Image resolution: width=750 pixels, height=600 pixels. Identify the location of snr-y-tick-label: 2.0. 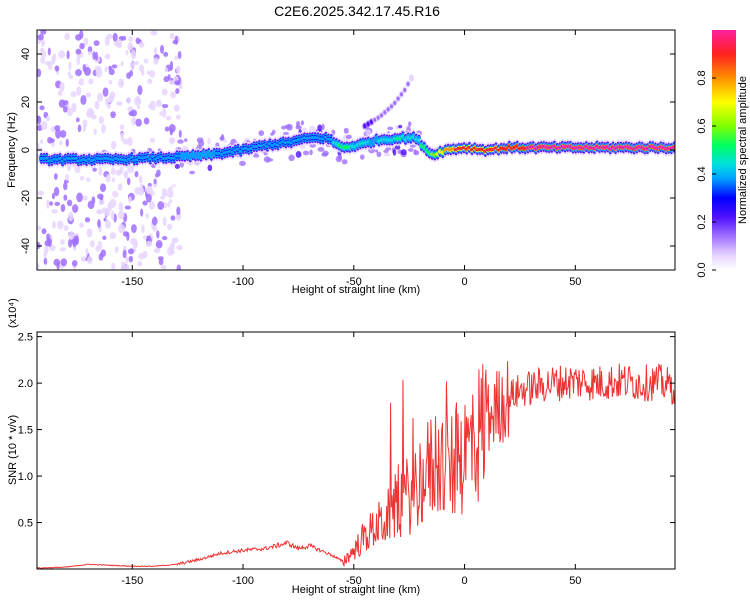
(25, 384).